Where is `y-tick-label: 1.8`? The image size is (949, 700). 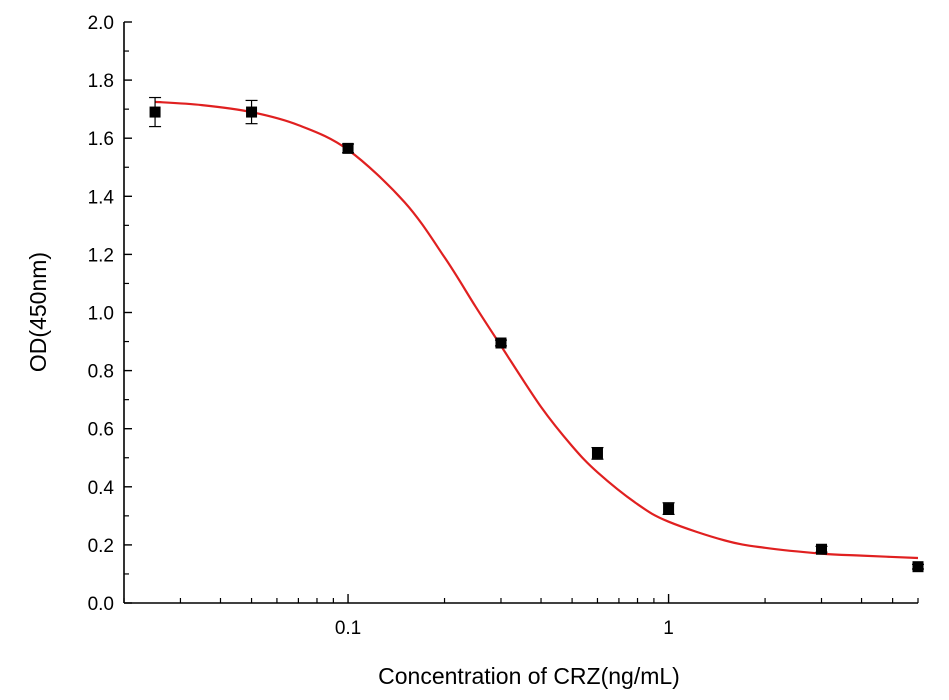 y-tick-label: 1.8 is located at coordinates (101, 81).